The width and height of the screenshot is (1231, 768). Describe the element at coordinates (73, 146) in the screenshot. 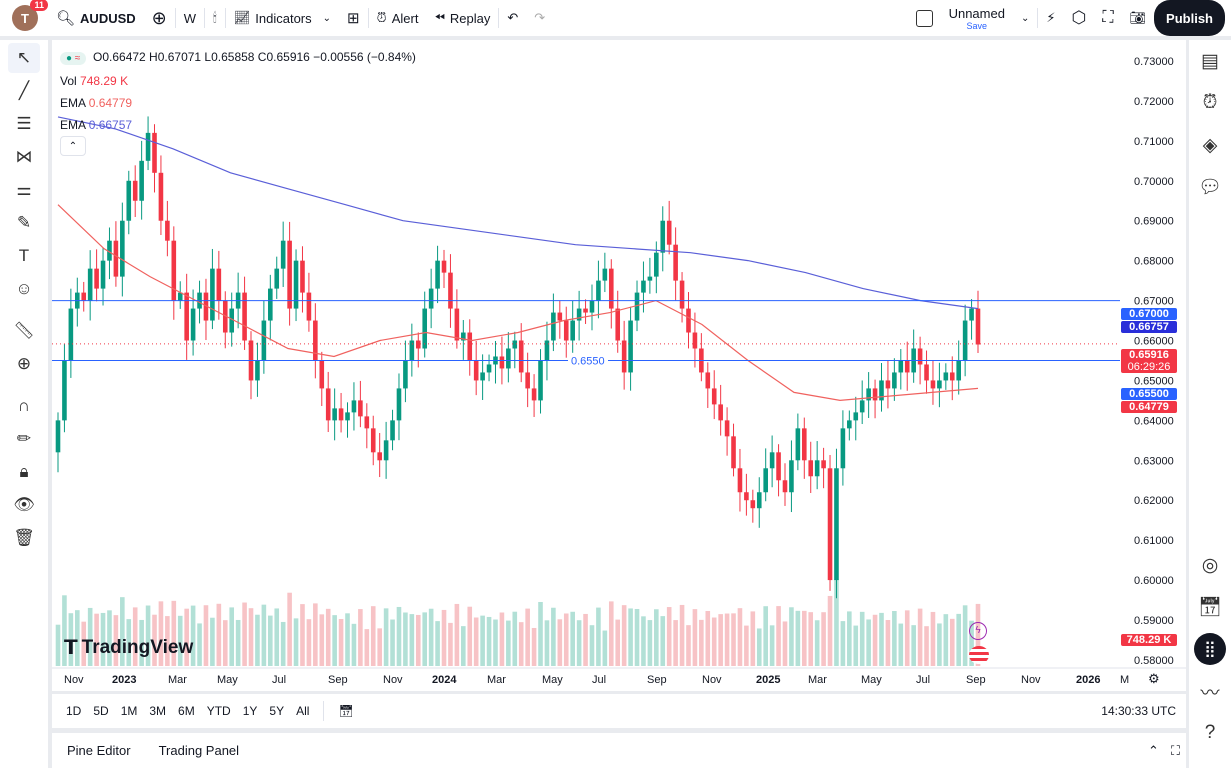

I see `collapse-legend-button: ⌃` at that location.